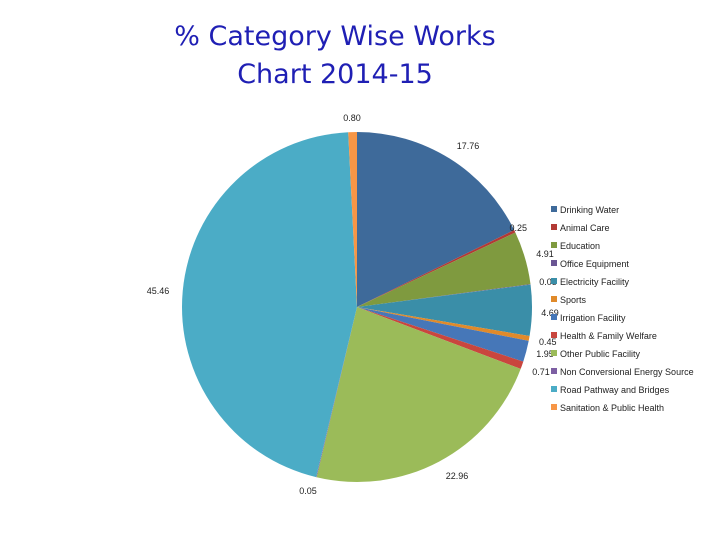 This screenshot has height=540, width=720. What do you see at coordinates (593, 318) in the screenshot?
I see `legend-label: Irrigation Facility` at bounding box center [593, 318].